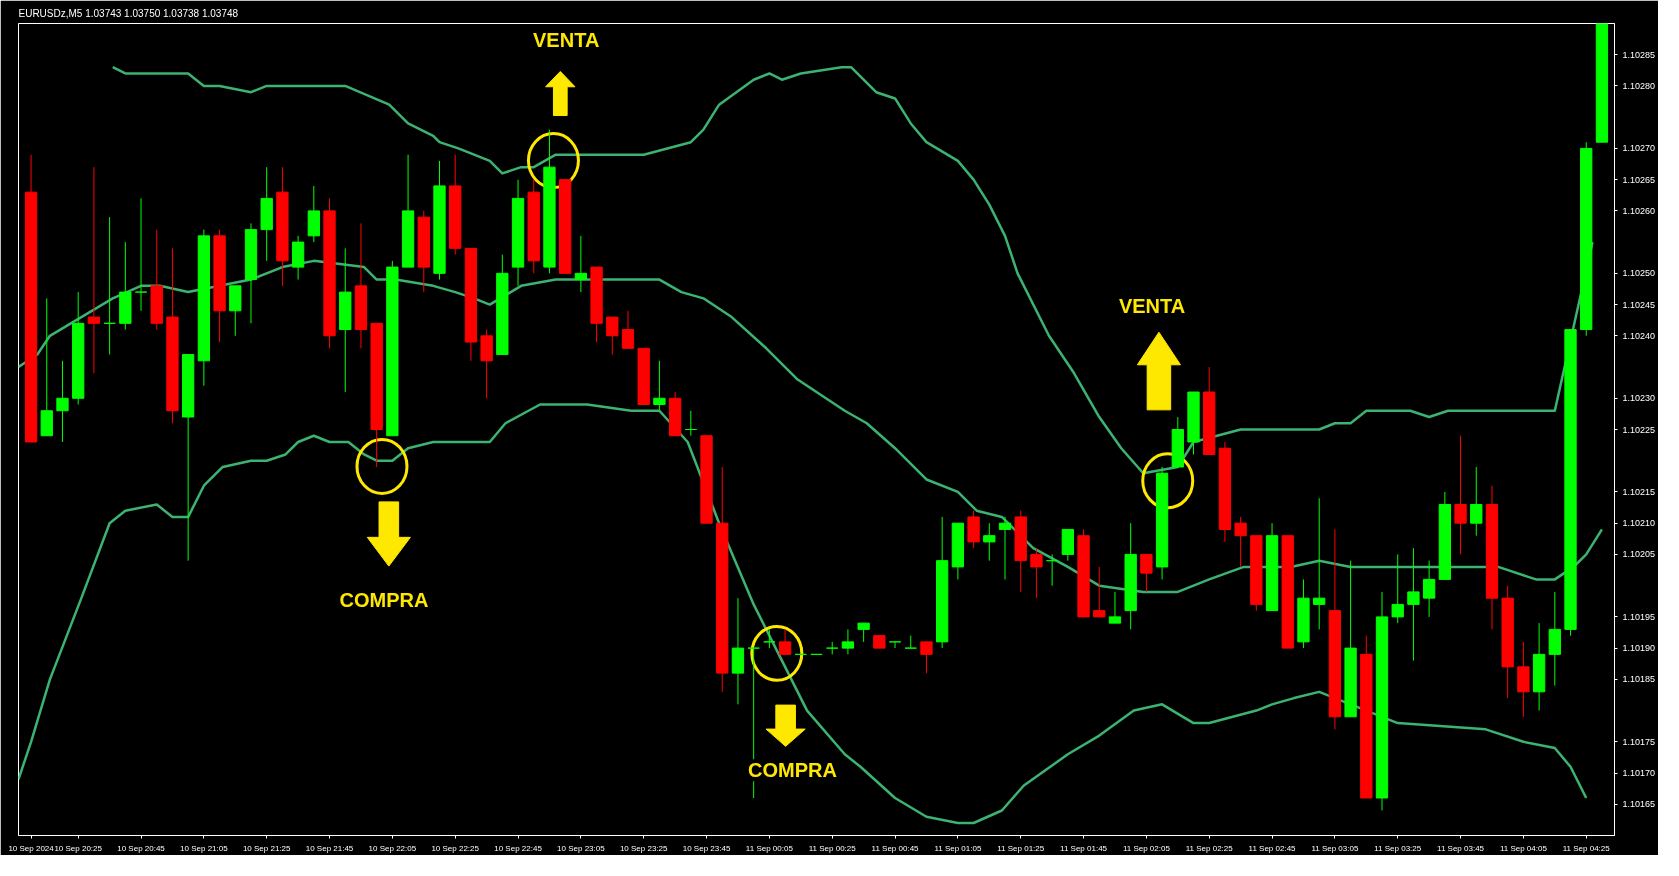 This screenshot has width=1679, height=876. Describe the element at coordinates (204, 848) in the screenshot. I see `x-tick-label: 10 Sep 21:05` at that location.